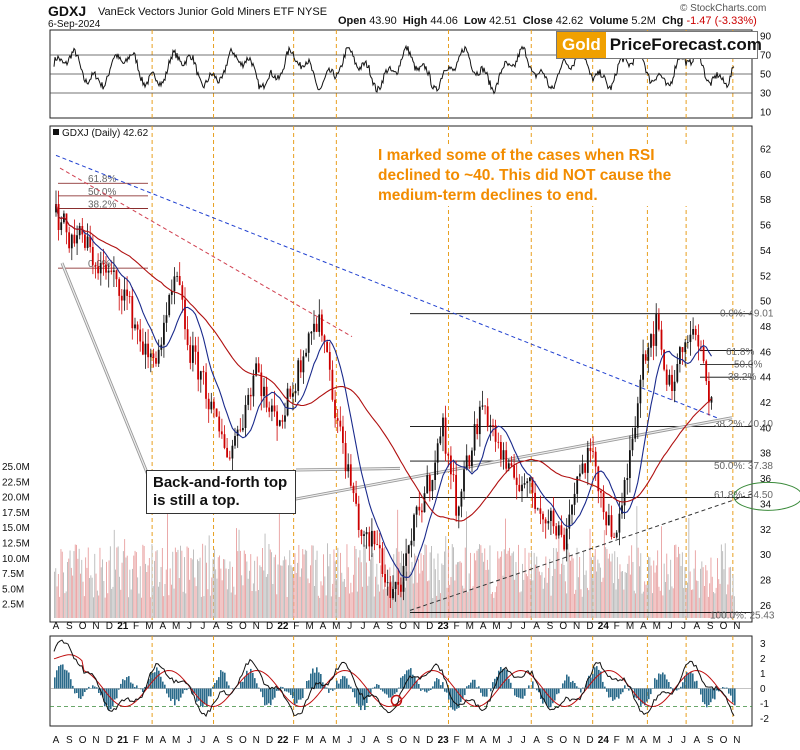  I want to click on fib-right-label-0: 0.0%: 49.01, so click(747, 314).